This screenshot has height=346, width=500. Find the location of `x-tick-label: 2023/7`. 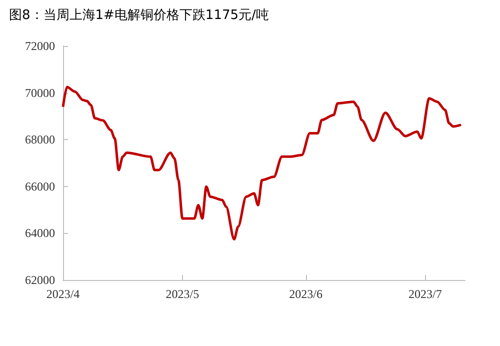

x-tick-label: 2023/7 is located at coordinates (425, 294).